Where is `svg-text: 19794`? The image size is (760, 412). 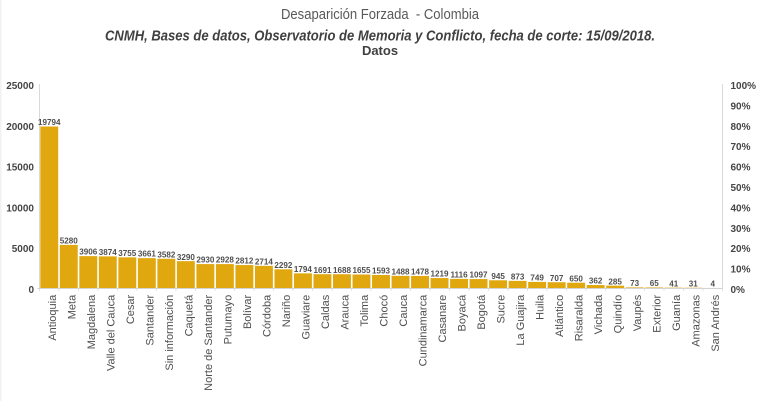 svg-text: 19794 is located at coordinates (49, 122).